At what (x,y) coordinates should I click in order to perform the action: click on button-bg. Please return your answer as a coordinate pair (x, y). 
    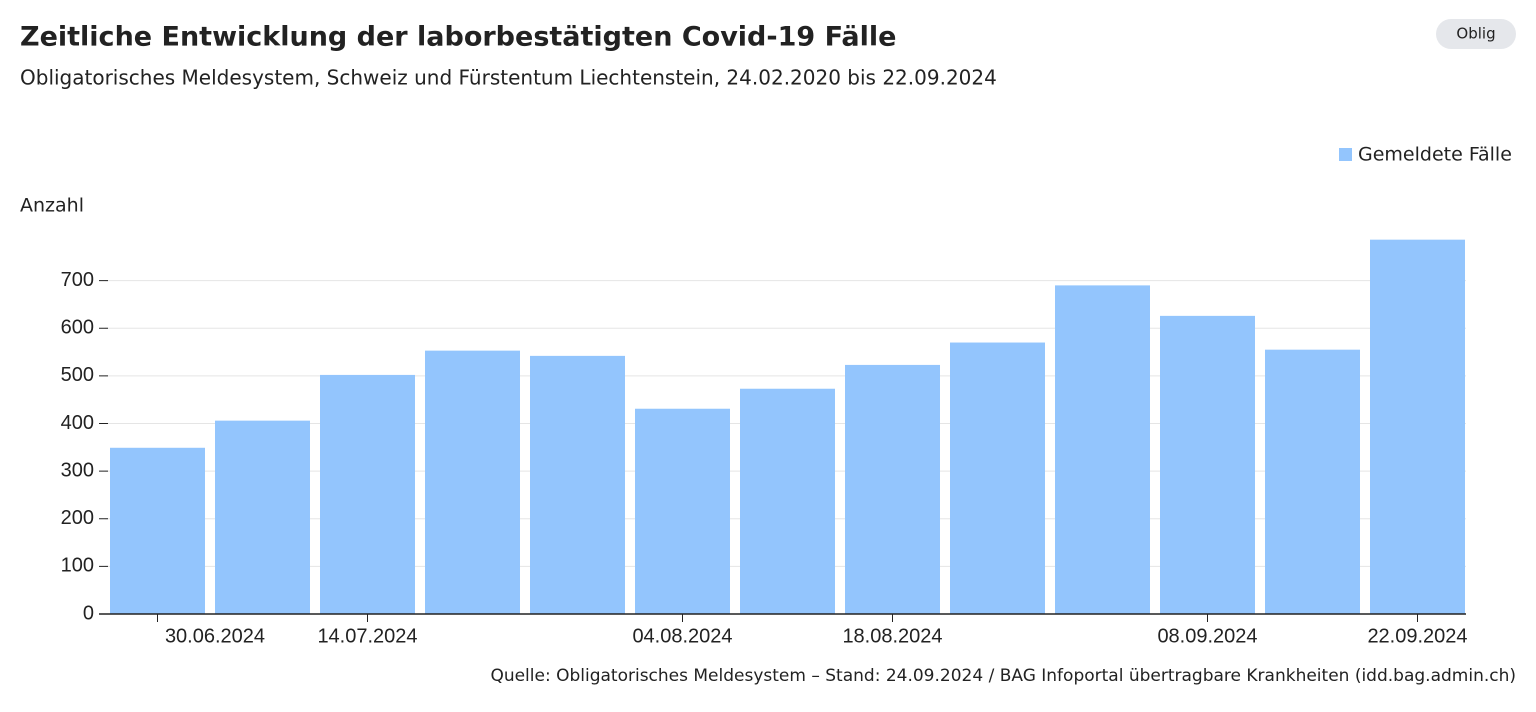
    Looking at the image, I should click on (1476, 34).